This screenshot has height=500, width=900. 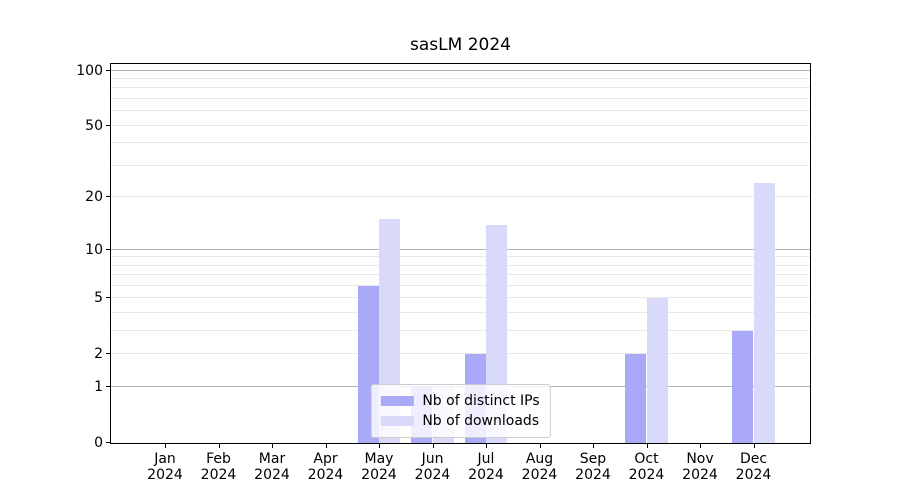 I want to click on x-tick-label: Mar 2024, so click(x=272, y=467).